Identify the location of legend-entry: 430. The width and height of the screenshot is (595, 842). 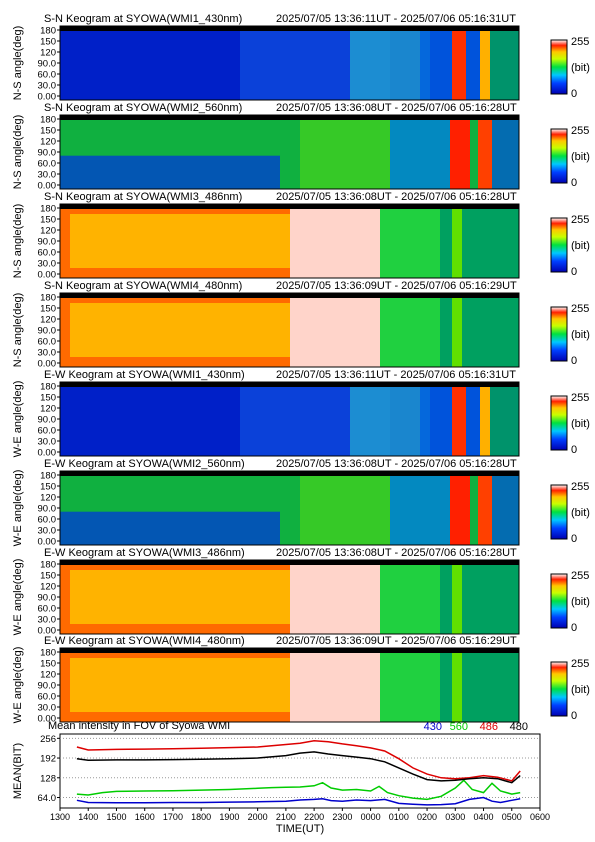
(433, 727).